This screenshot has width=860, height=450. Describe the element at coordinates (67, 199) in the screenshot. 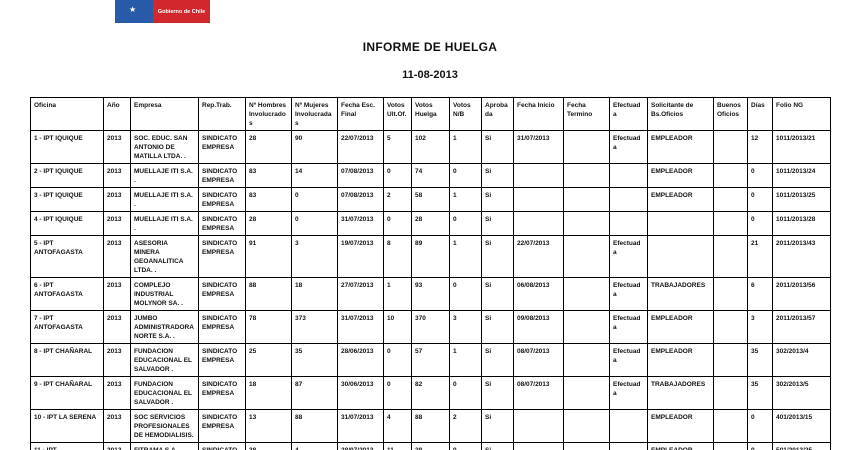

I see `table-cell: 3 - IPT IQUIQUE` at that location.